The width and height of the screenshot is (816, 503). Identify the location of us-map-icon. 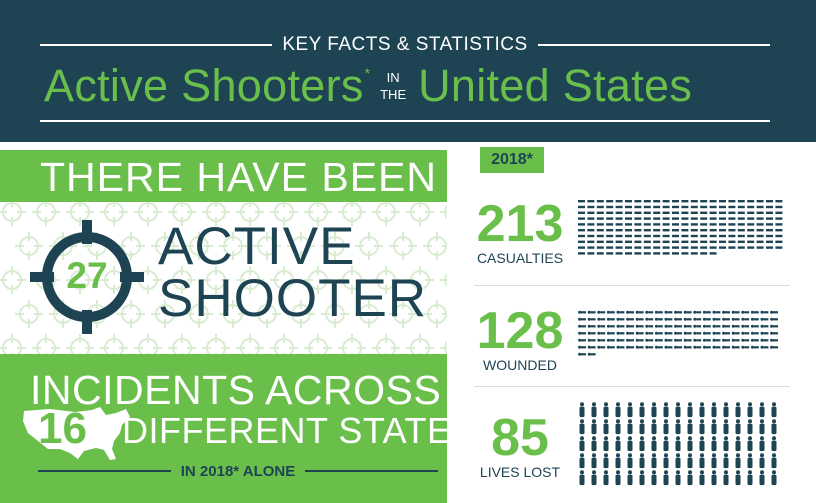
(76, 433).